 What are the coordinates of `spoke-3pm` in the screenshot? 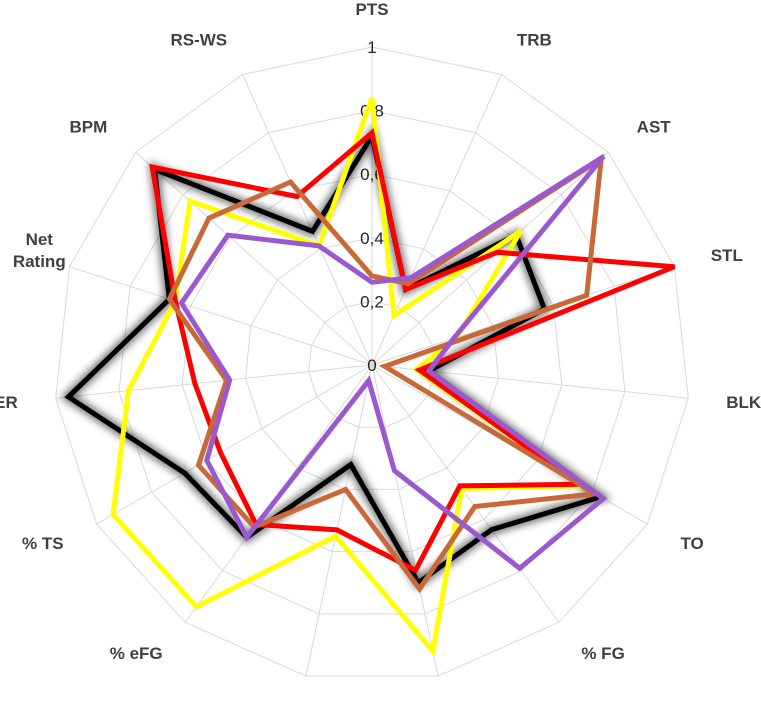 It's located at (339, 520).